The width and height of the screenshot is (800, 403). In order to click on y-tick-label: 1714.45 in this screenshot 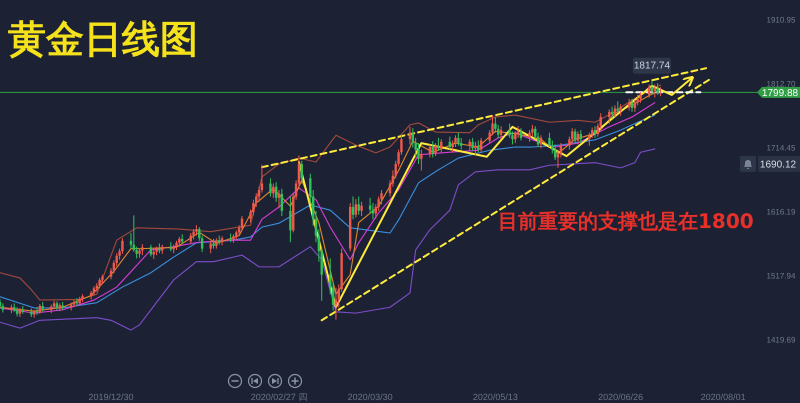, I will do `click(781, 148)`.